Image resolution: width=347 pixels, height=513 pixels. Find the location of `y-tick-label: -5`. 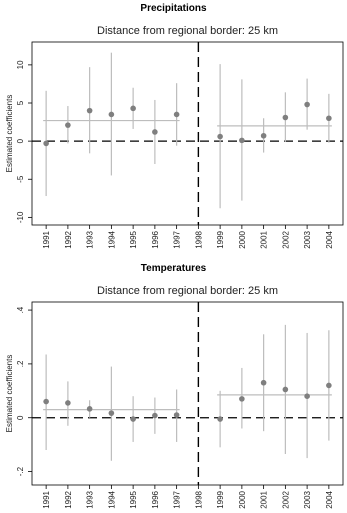

y-tick-label: -5 is located at coordinates (20, 179).